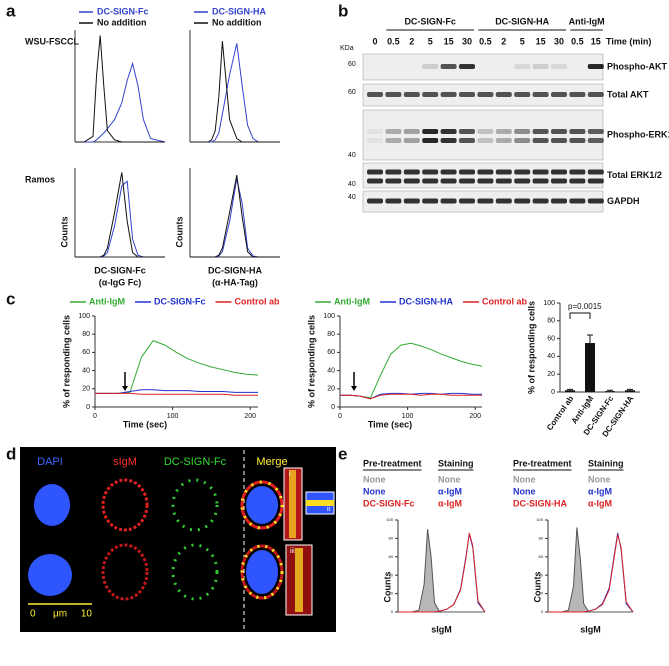 This screenshot has width=669, height=666. I want to click on legend-label: DC-SIGN-Fc, so click(180, 301).